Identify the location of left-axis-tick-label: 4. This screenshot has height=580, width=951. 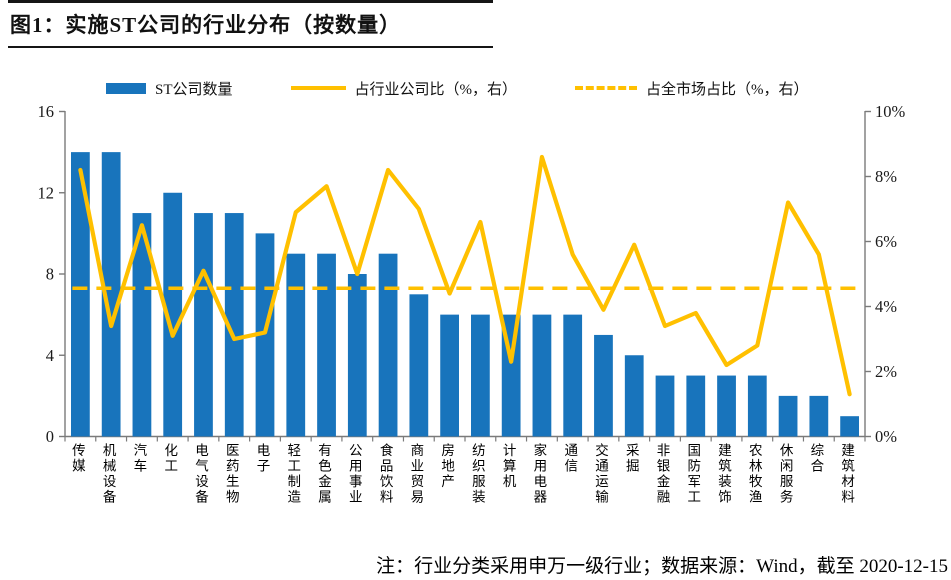
(50, 355).